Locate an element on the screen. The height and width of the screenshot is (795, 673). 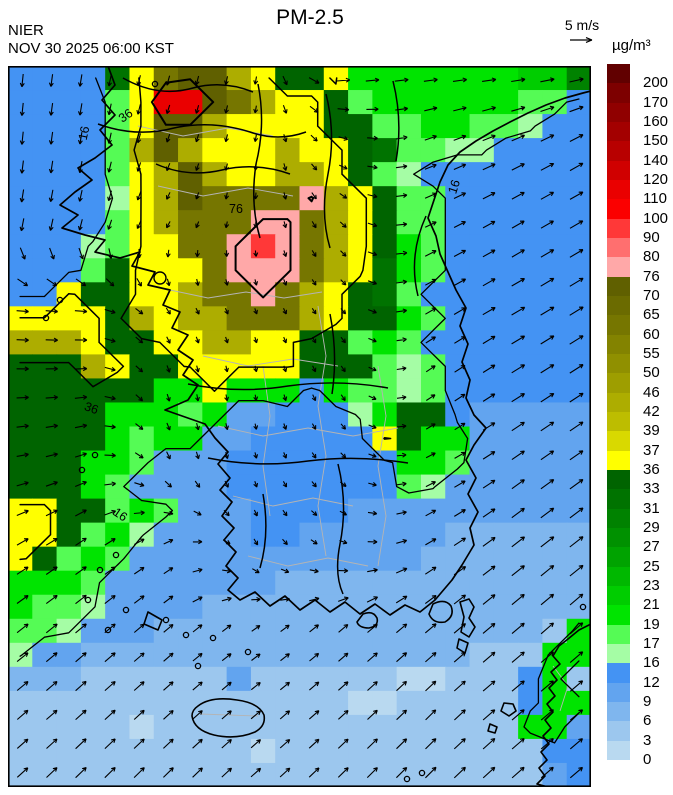
contour-label: 36 is located at coordinates (125, 115).